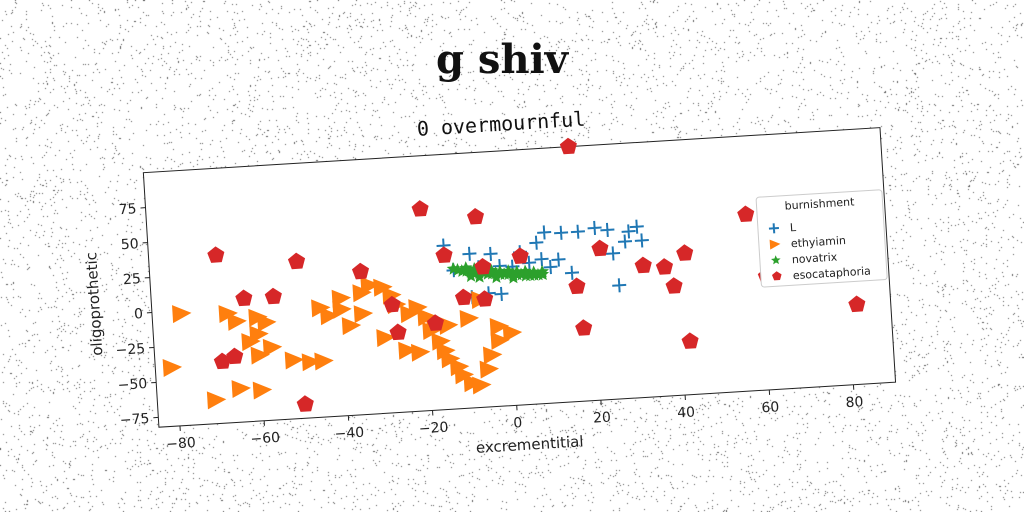  I want to click on legend-marker-esocataphoria, so click(776, 276).